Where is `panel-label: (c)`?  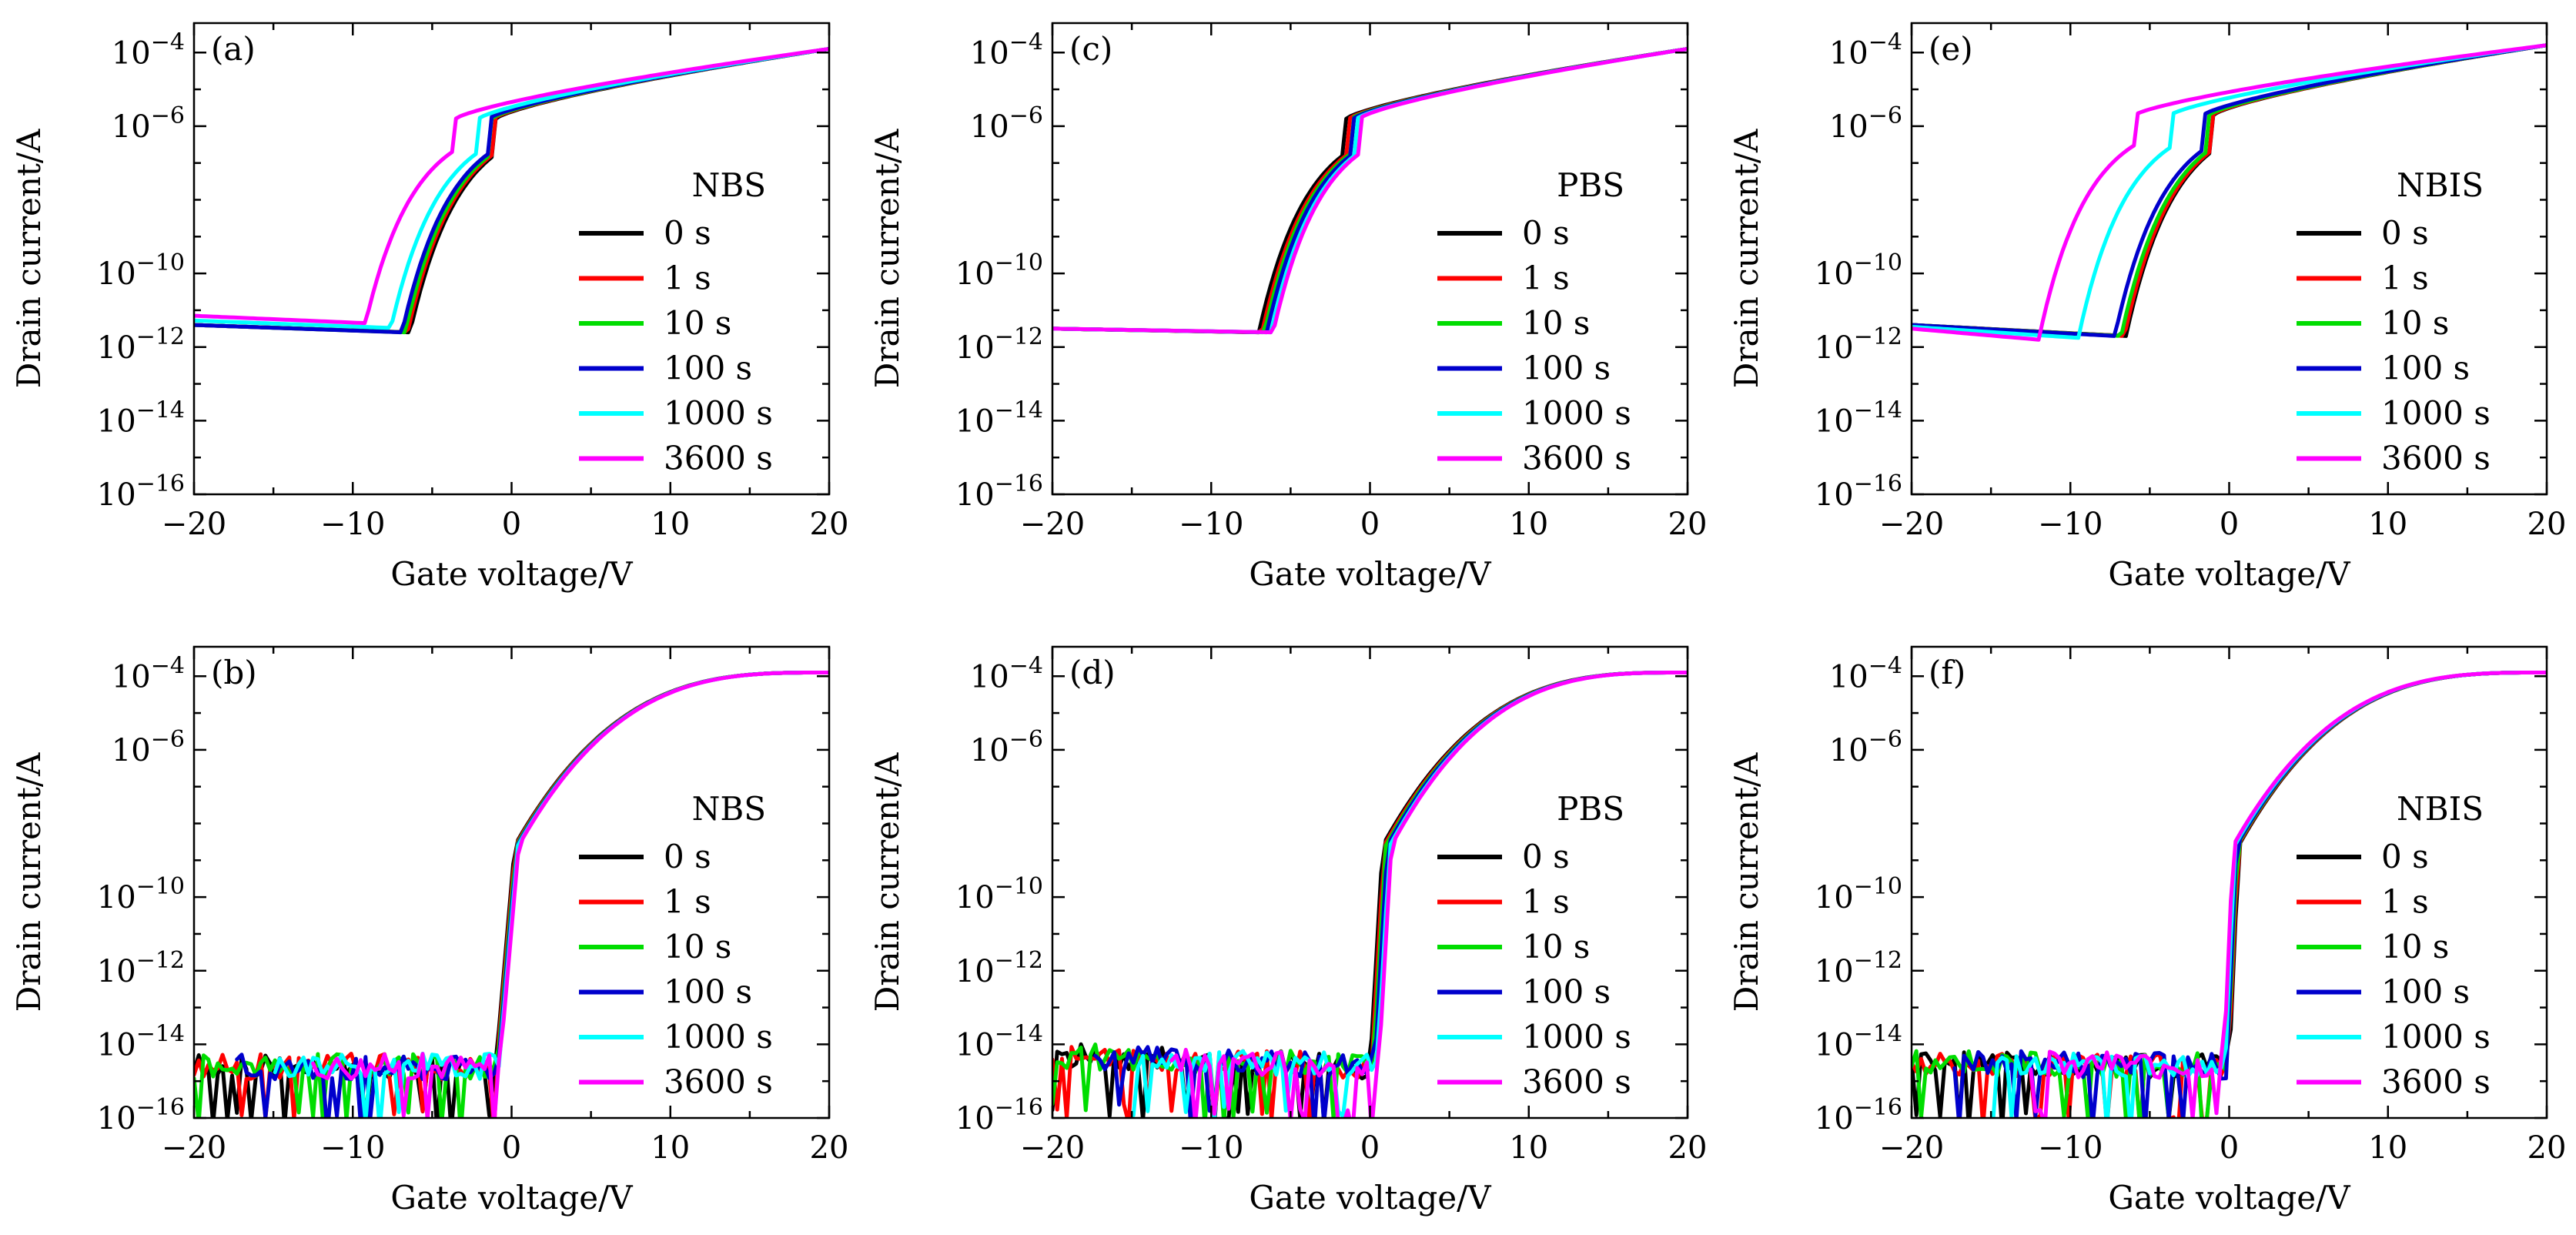
panel-label: (c) is located at coordinates (1090, 49).